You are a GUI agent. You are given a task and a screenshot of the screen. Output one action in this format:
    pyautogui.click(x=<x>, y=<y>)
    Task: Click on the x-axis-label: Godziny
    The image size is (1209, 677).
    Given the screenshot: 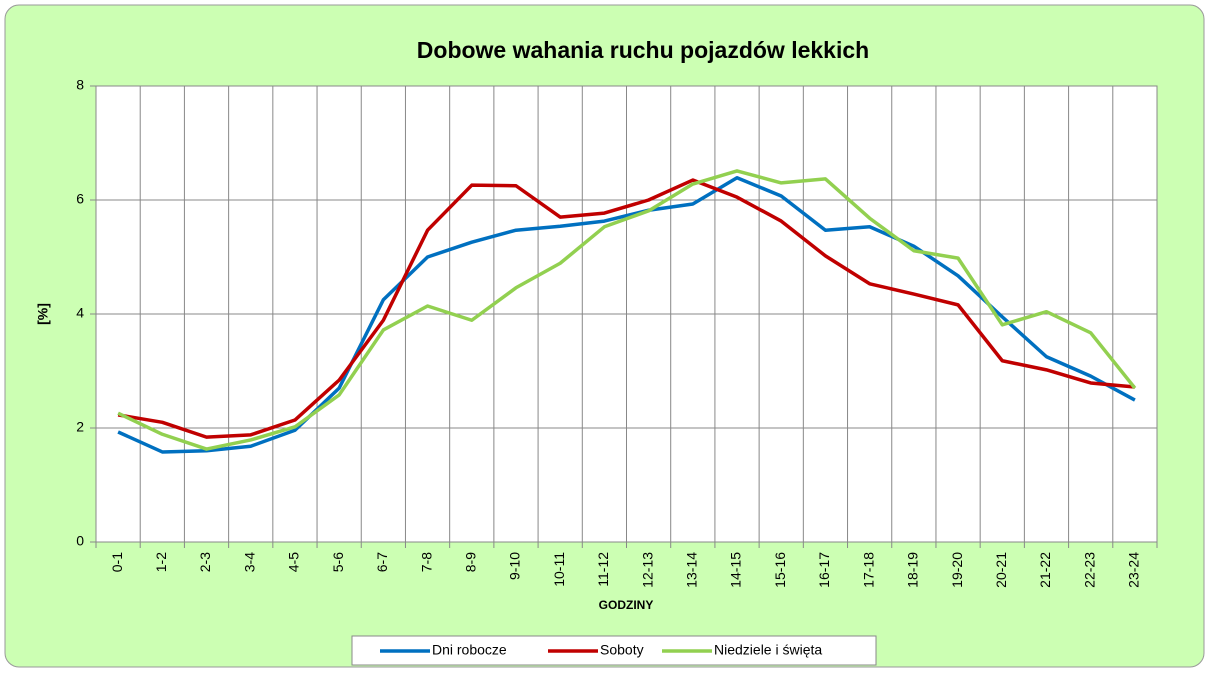 What is the action you would take?
    pyautogui.click(x=626, y=605)
    